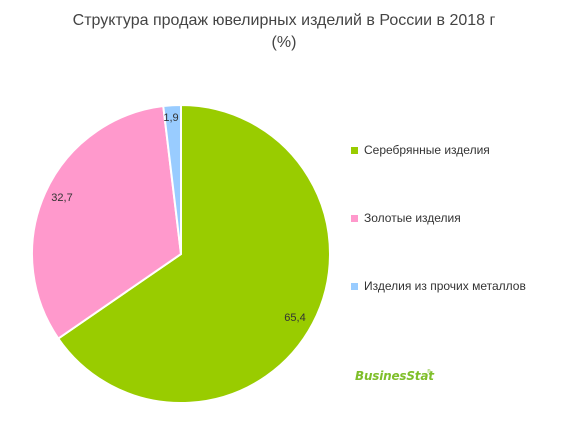  I want to click on legend-label-other-metals: Изделия из прочих металлов, so click(445, 286).